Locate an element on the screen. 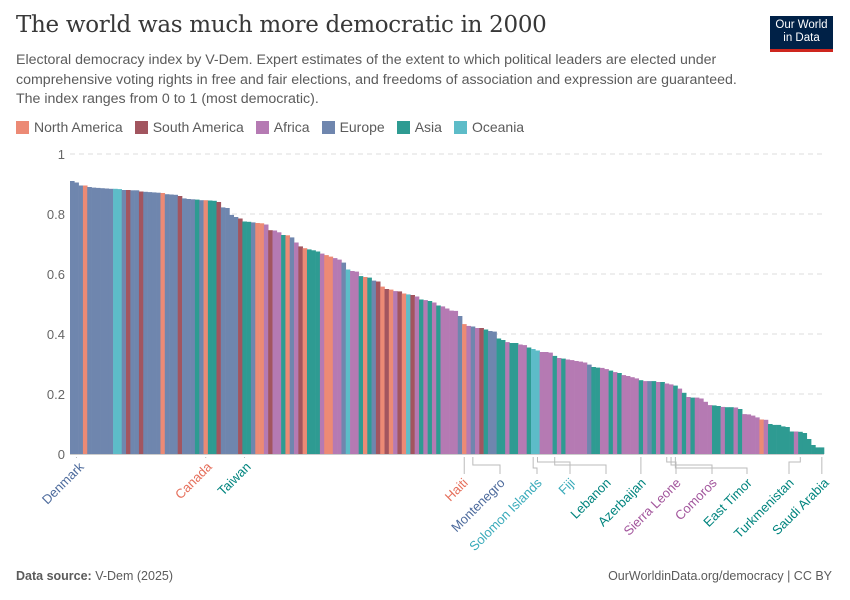  country-label: Taiwan is located at coordinates (234, 478).